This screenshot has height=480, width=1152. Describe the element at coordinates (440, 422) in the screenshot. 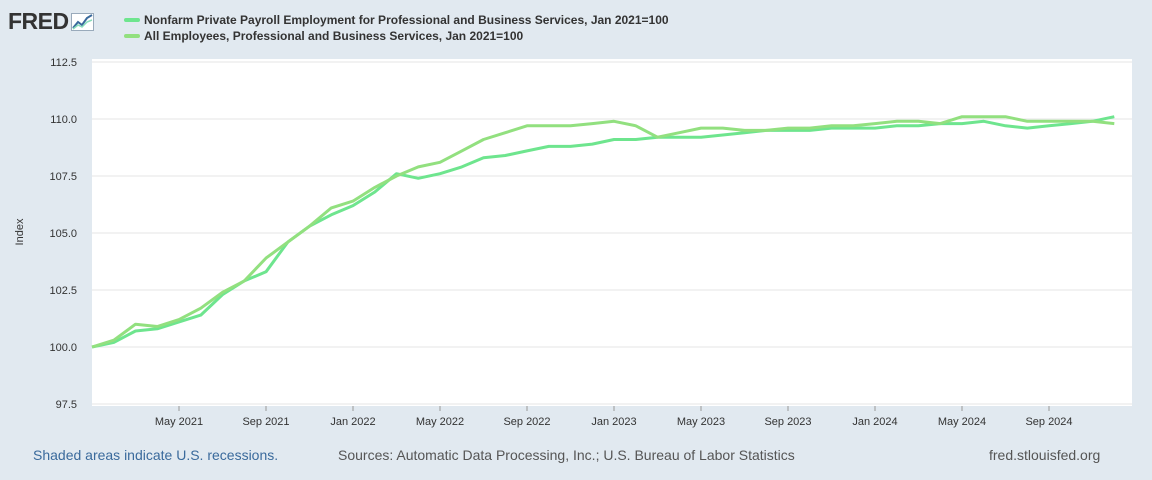

I see `x-tick-label: May 2022` at that location.